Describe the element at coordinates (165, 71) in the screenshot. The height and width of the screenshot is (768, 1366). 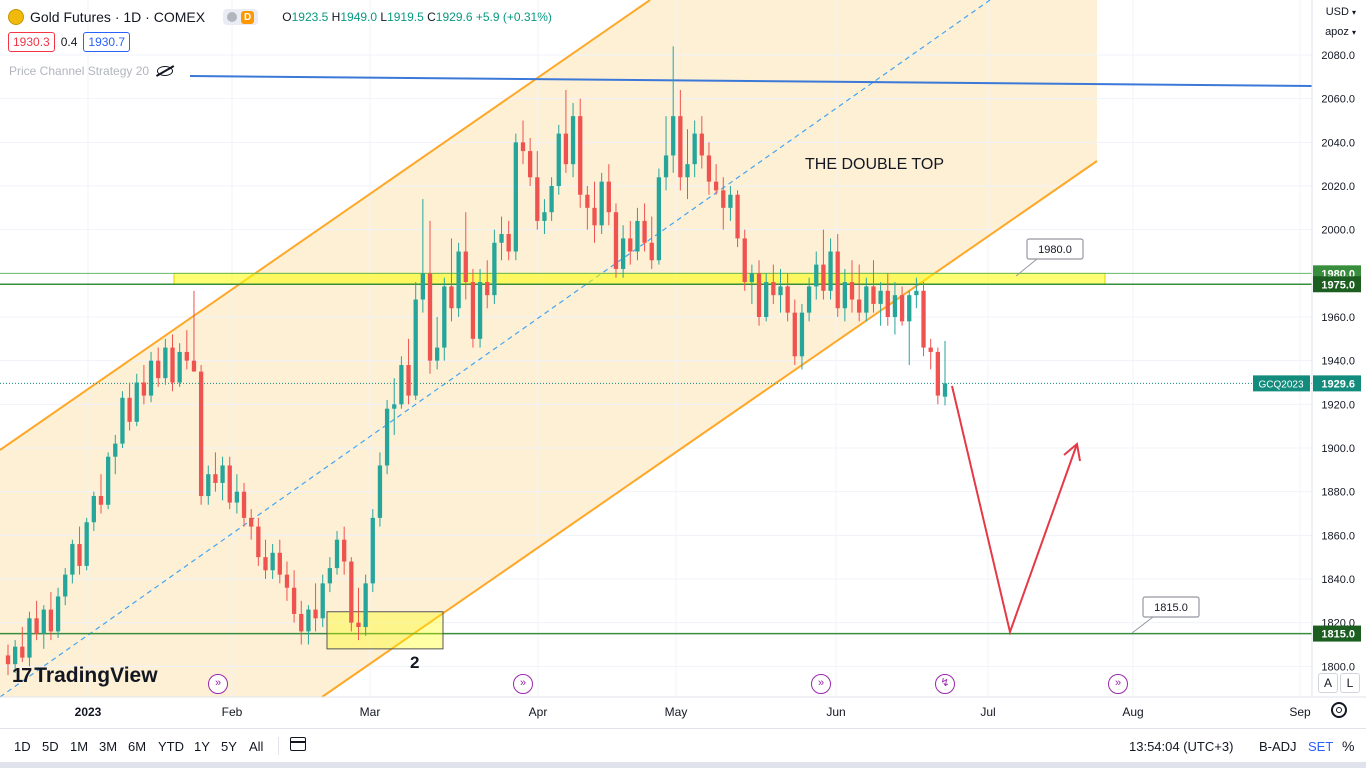
I see `eye-off-icon` at that location.